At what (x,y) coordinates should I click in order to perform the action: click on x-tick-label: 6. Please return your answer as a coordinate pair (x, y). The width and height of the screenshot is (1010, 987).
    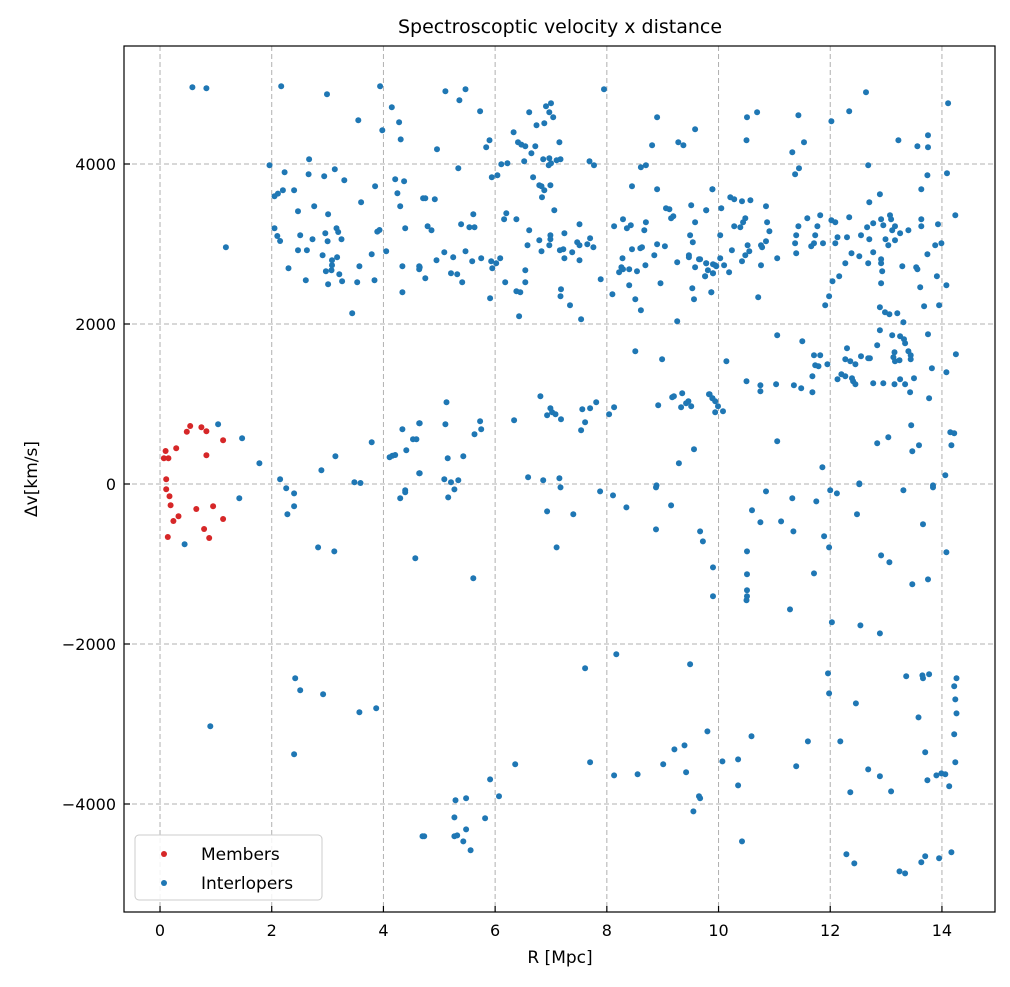
    Looking at the image, I should click on (495, 930).